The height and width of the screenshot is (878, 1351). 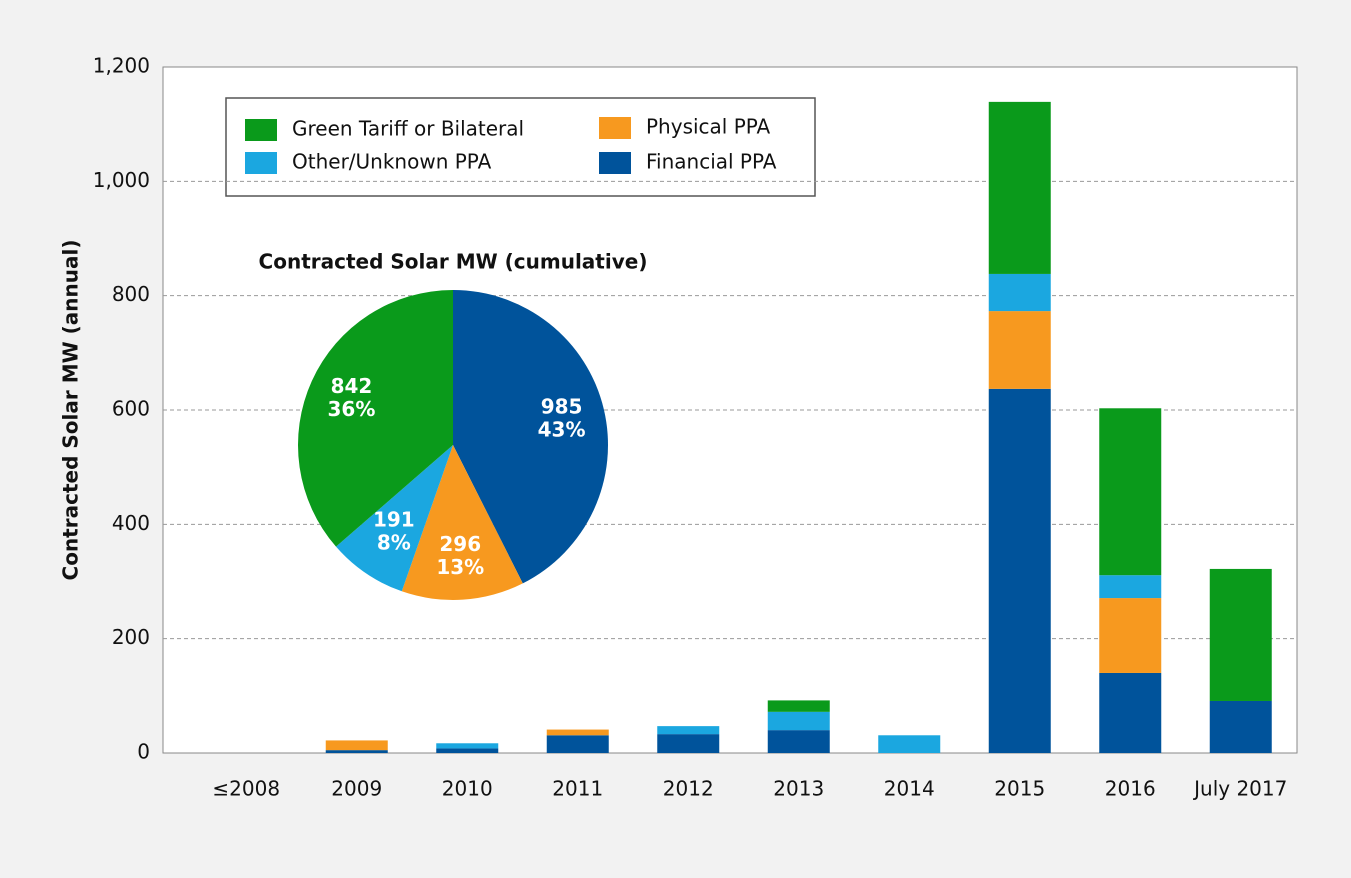 What do you see at coordinates (711, 162) in the screenshot?
I see `legend-label: Financial PPA` at bounding box center [711, 162].